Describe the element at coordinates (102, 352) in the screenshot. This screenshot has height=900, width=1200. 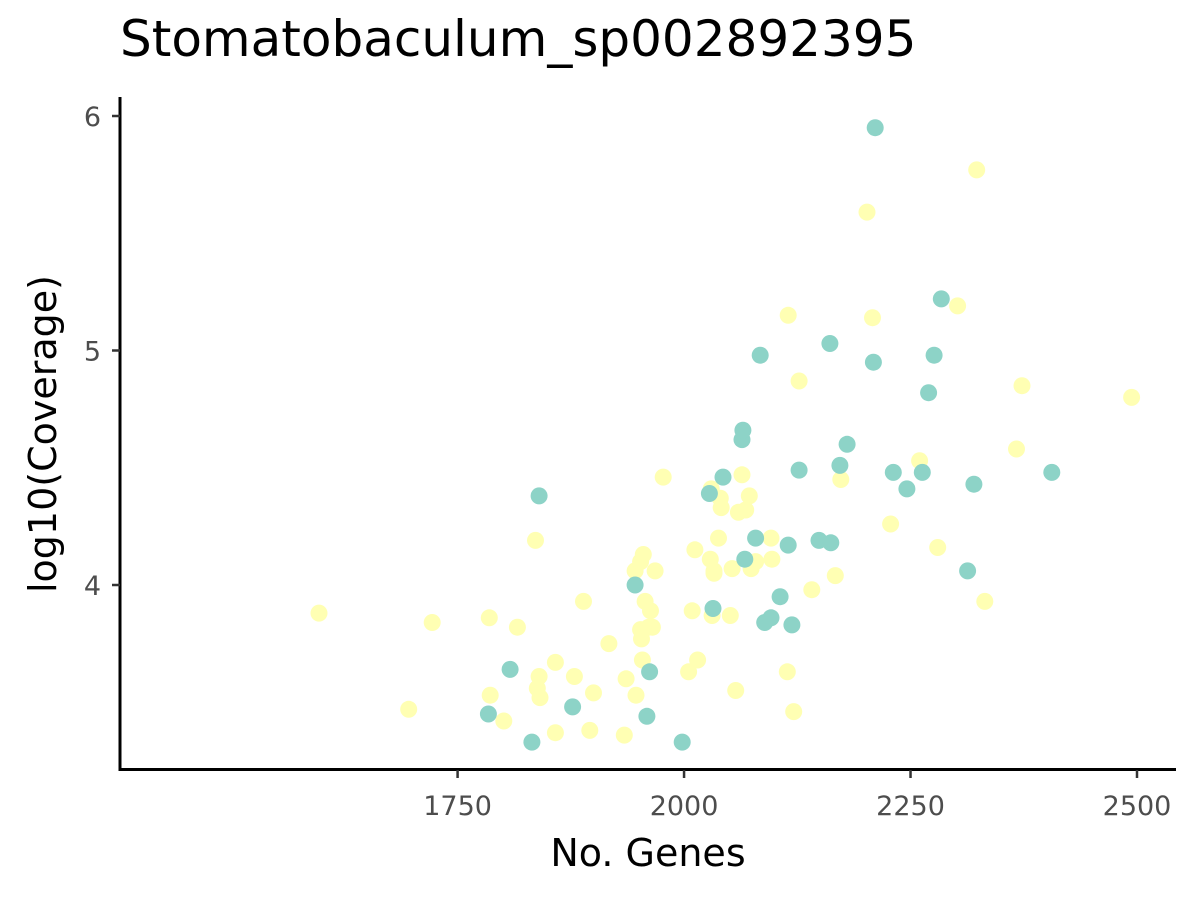
I see `y-axis-ticks: 4 5 6` at that location.